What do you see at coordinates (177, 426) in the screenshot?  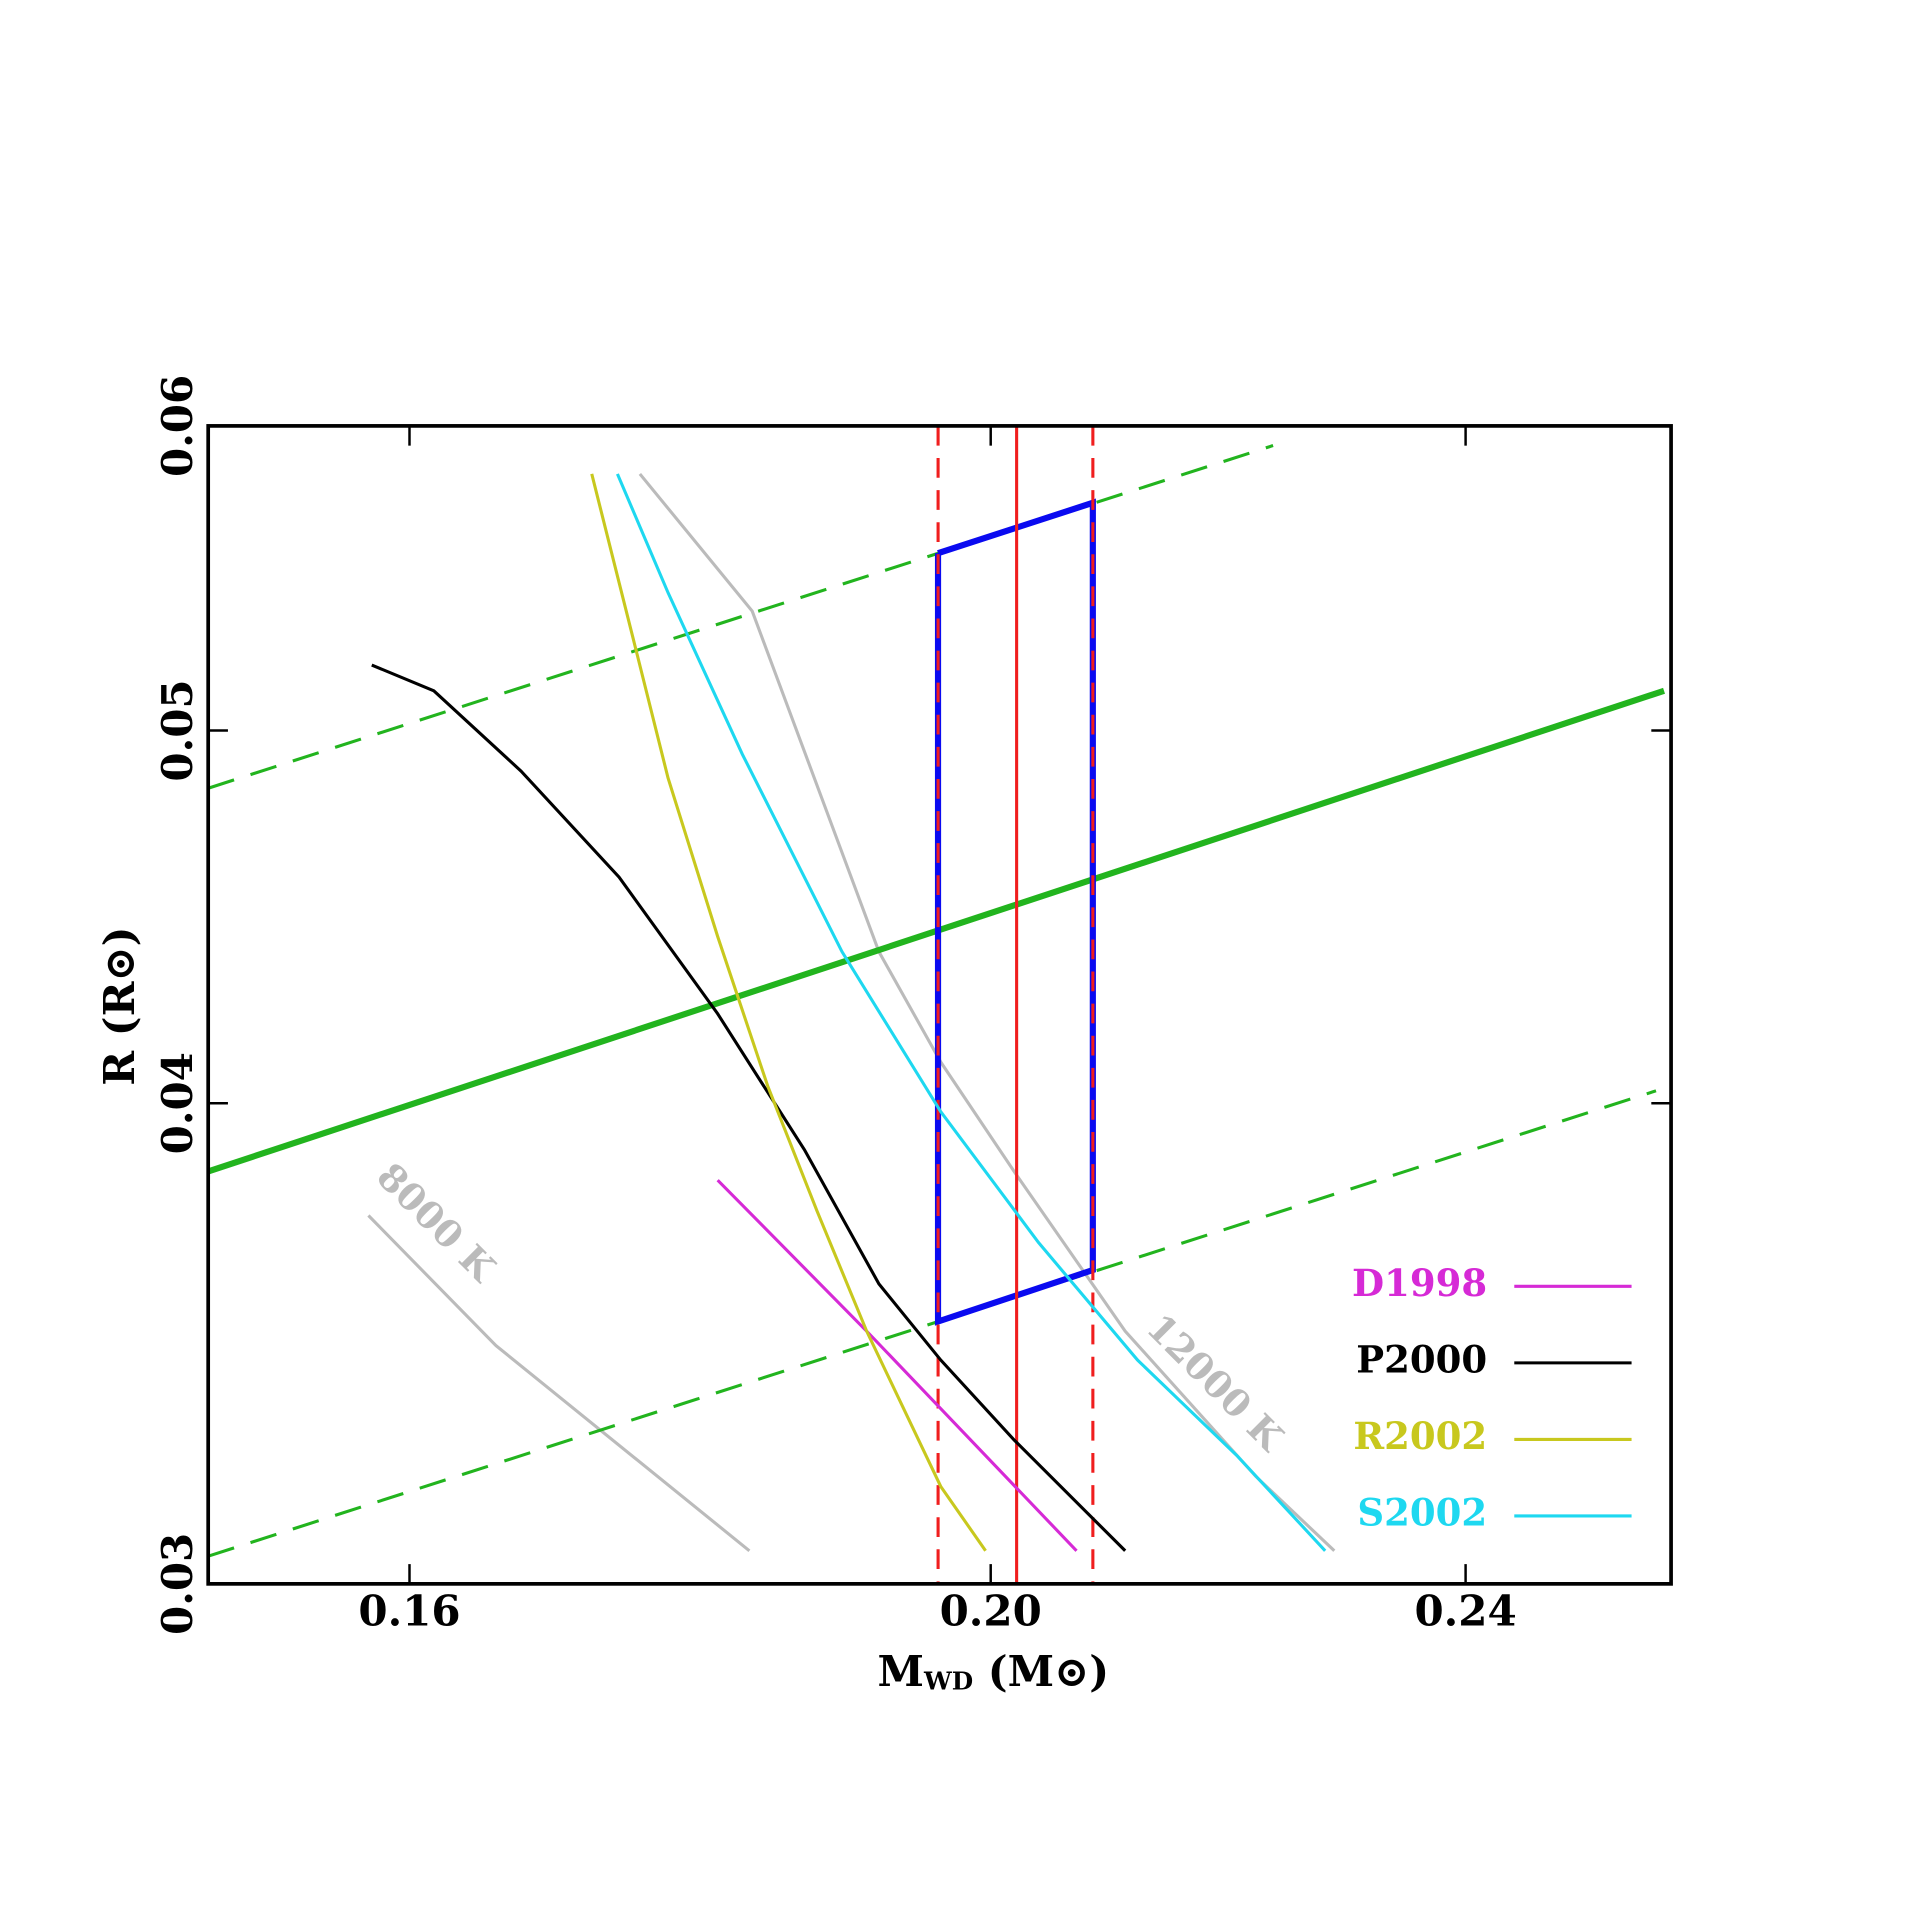 I see `y-tick-label: 0.06` at bounding box center [177, 426].